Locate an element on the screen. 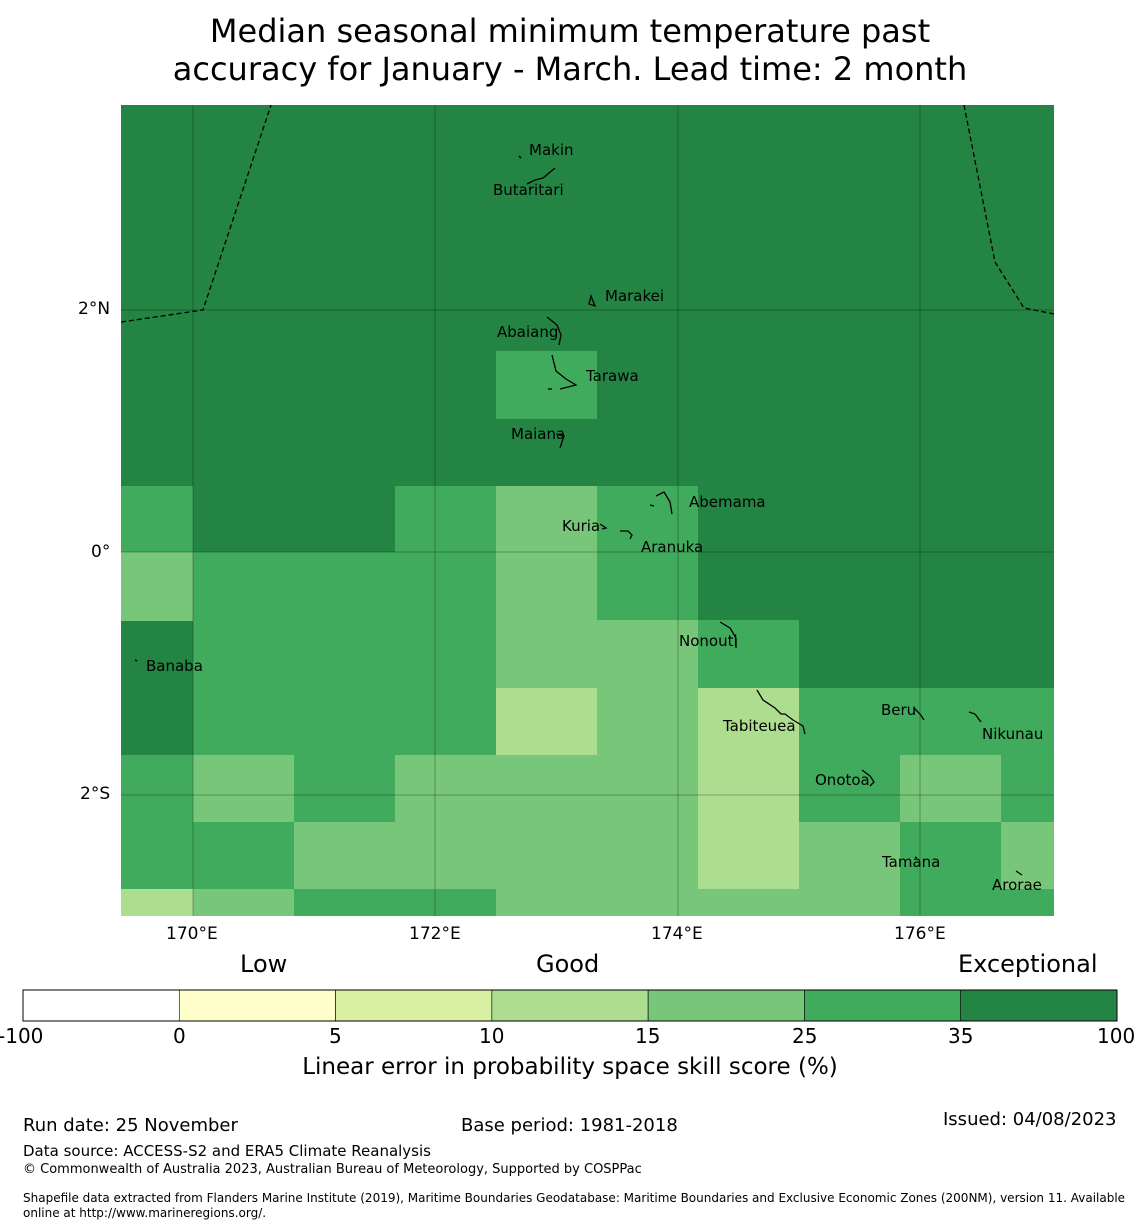  place-label-onotoa: Onotoa is located at coordinates (842, 780).